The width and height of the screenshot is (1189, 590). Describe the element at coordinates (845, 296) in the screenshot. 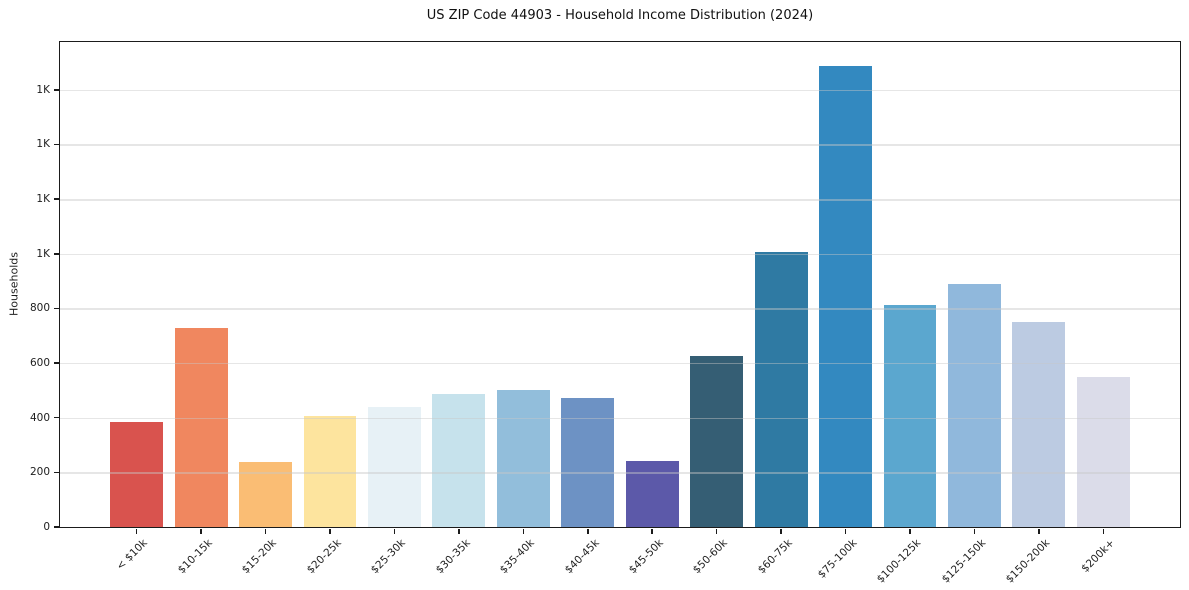

I see `bar-75-100k` at that location.